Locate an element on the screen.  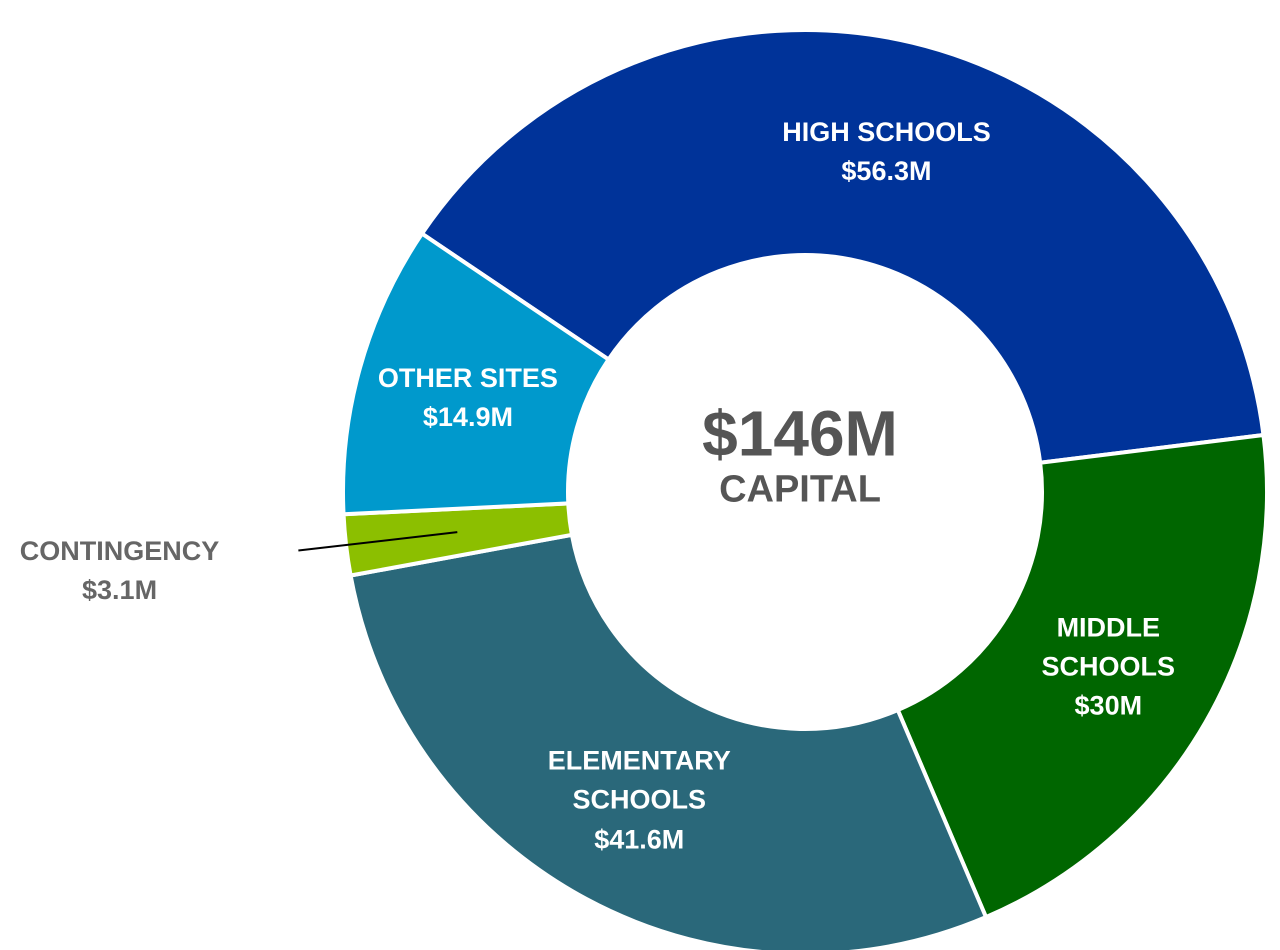
value-label: $56.3M is located at coordinates (886, 170).